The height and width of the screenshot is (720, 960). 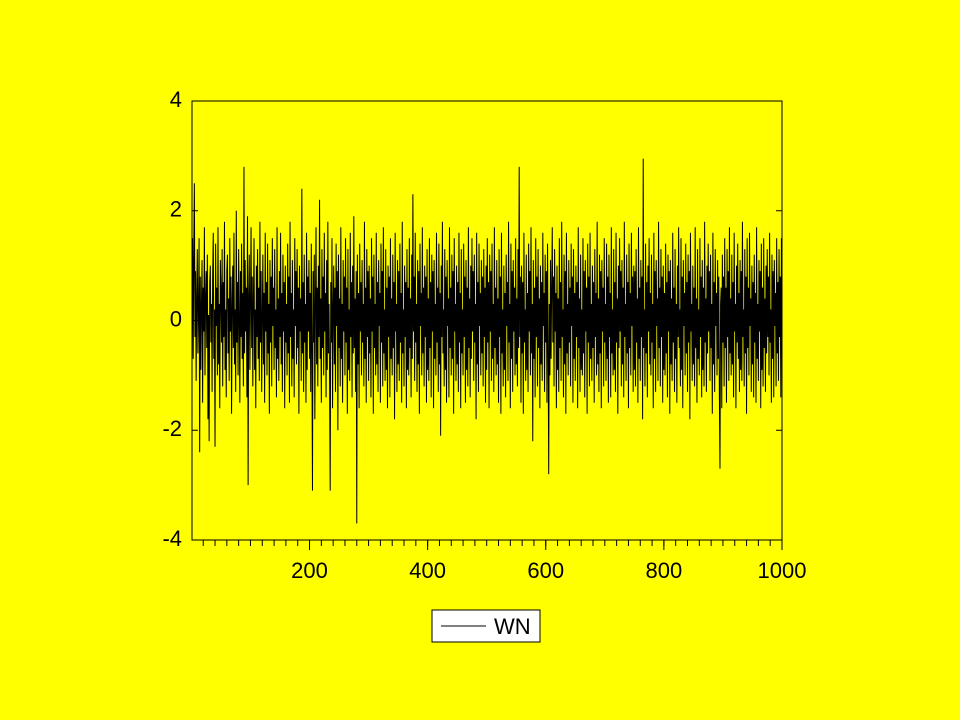 I want to click on y-tick-label: -2, so click(x=172, y=428).